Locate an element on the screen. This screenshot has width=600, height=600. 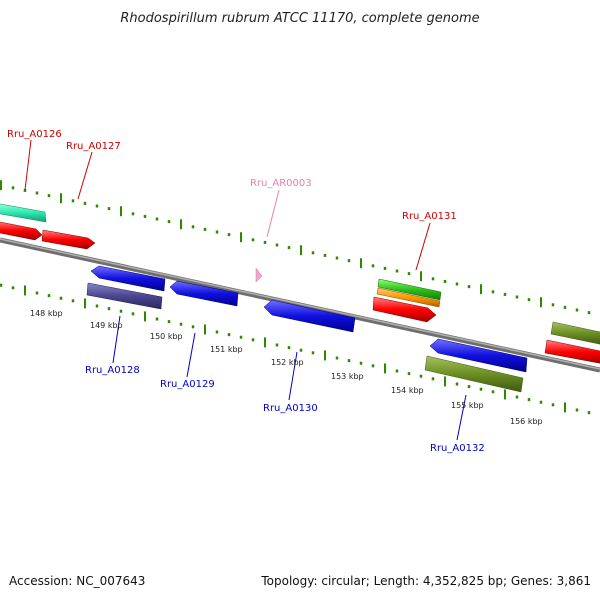
gene-arrow-rru-a0127 is located at coordinates (68, 239).